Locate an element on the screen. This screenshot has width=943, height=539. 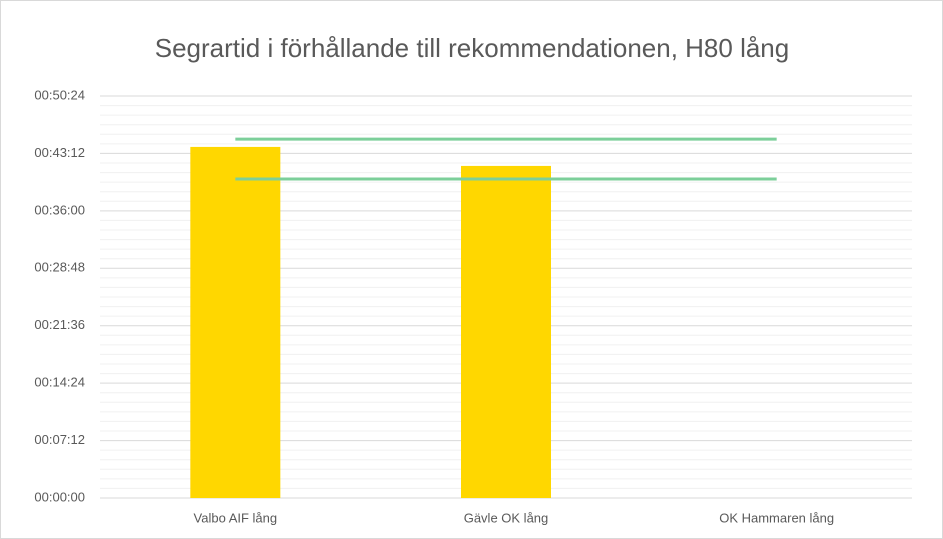
x-tick-label: OK Hammaren lång is located at coordinates (776, 517).